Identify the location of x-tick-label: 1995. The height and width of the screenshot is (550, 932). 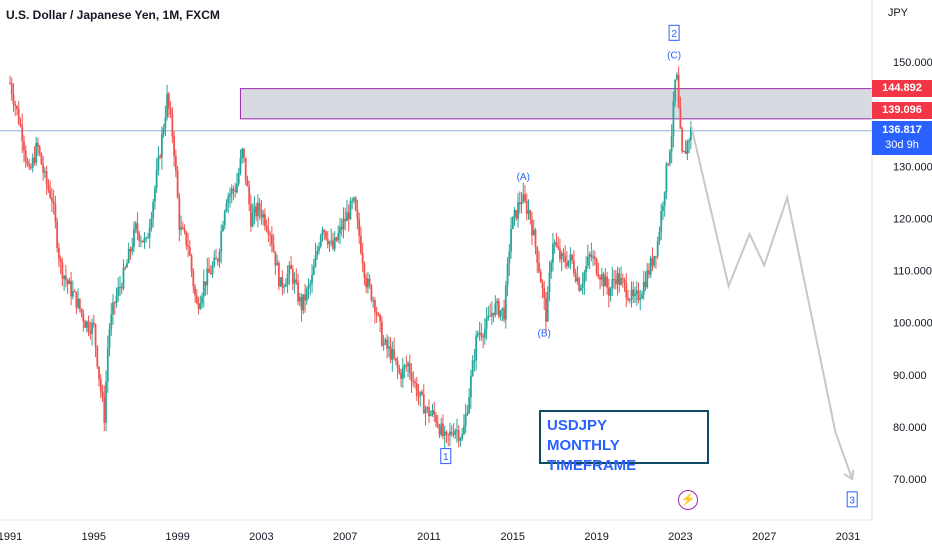
(94, 537).